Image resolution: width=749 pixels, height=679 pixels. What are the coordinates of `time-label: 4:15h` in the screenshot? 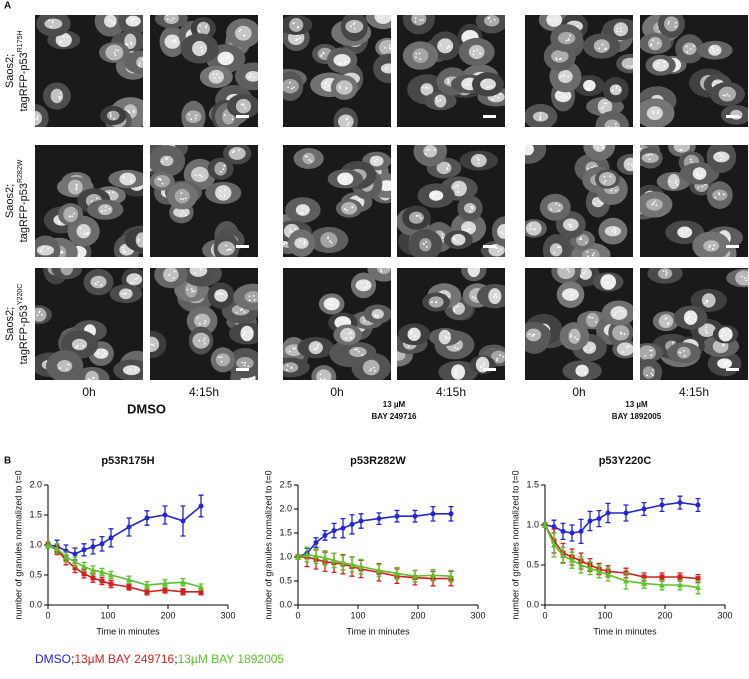 It's located at (694, 392).